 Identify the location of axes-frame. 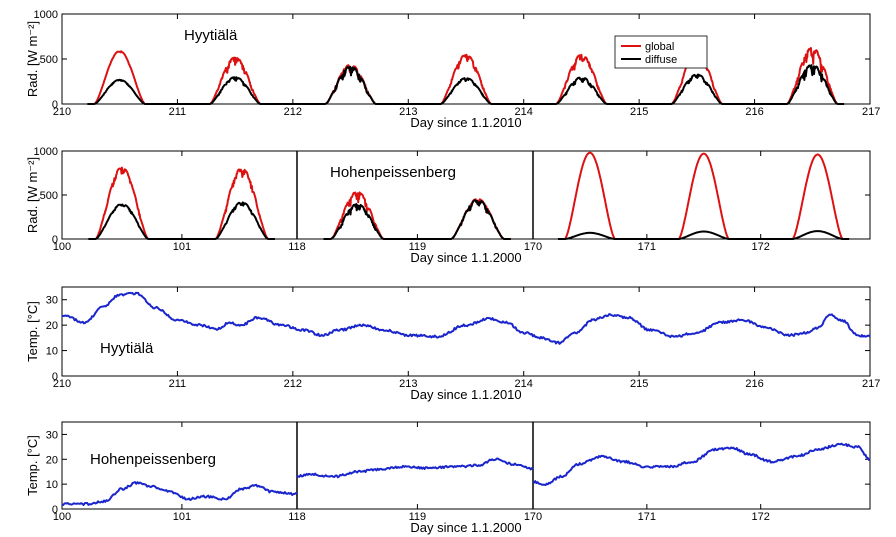
(466, 465).